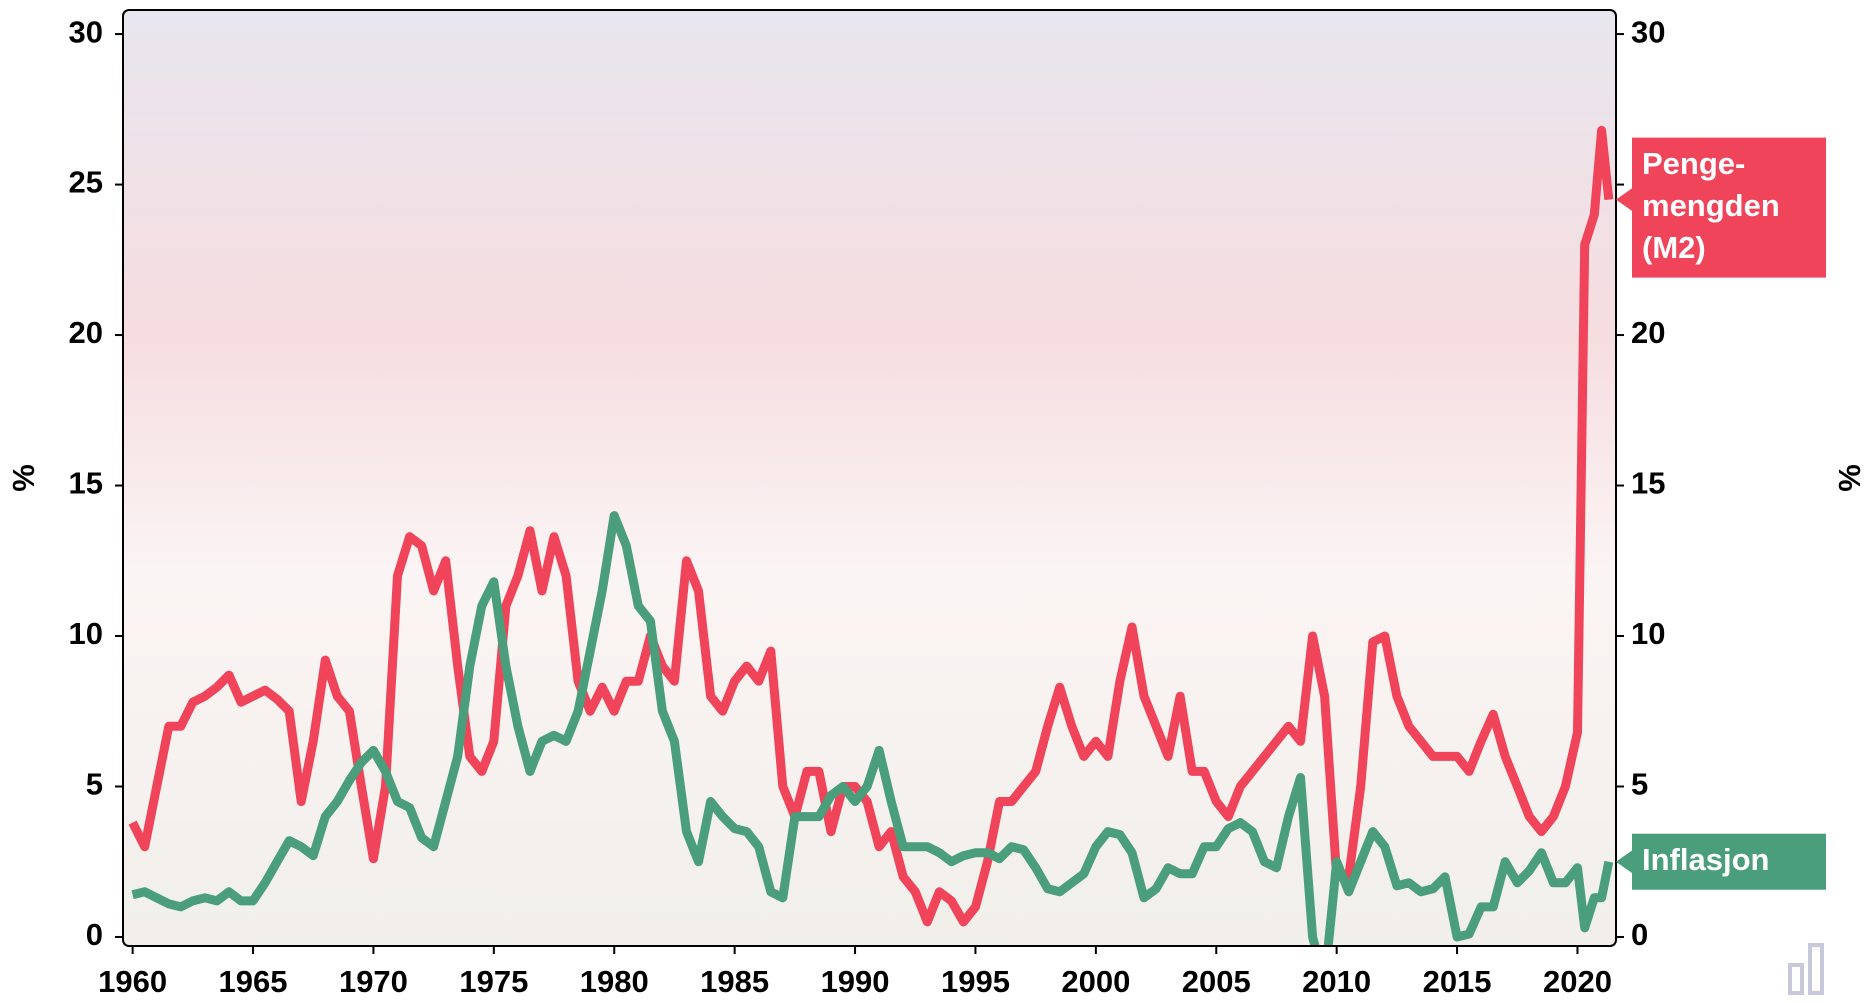  Describe the element at coordinates (1705, 859) in the screenshot. I see `series-label: Inflasjon` at that location.